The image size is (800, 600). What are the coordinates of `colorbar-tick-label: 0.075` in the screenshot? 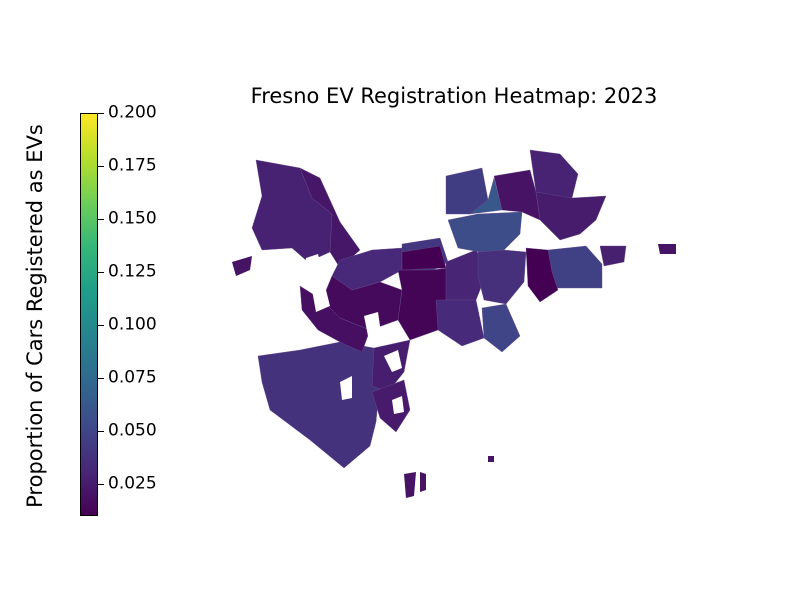 It's located at (132, 377).